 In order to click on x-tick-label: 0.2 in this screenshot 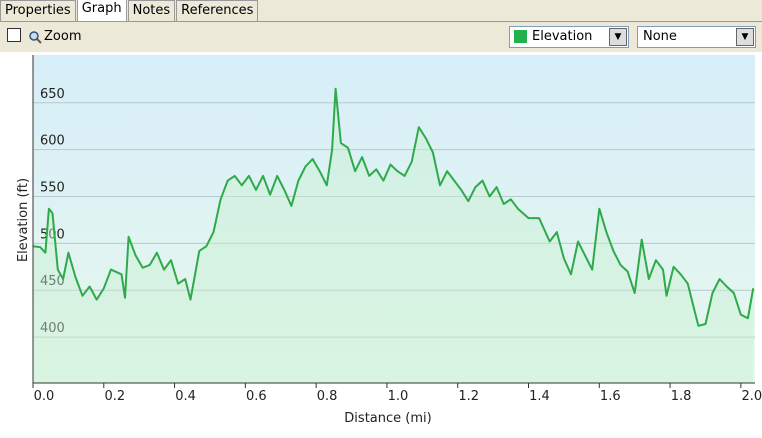, I will do `click(114, 396)`.